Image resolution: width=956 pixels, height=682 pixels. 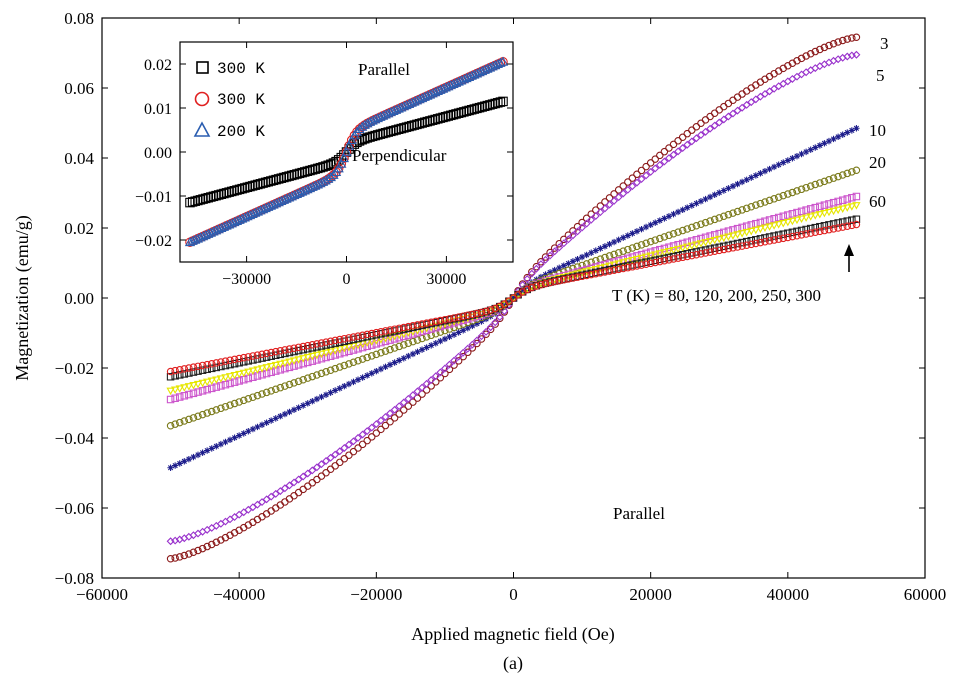 What do you see at coordinates (513, 663) in the screenshot?
I see `figure-label: (a)` at bounding box center [513, 663].